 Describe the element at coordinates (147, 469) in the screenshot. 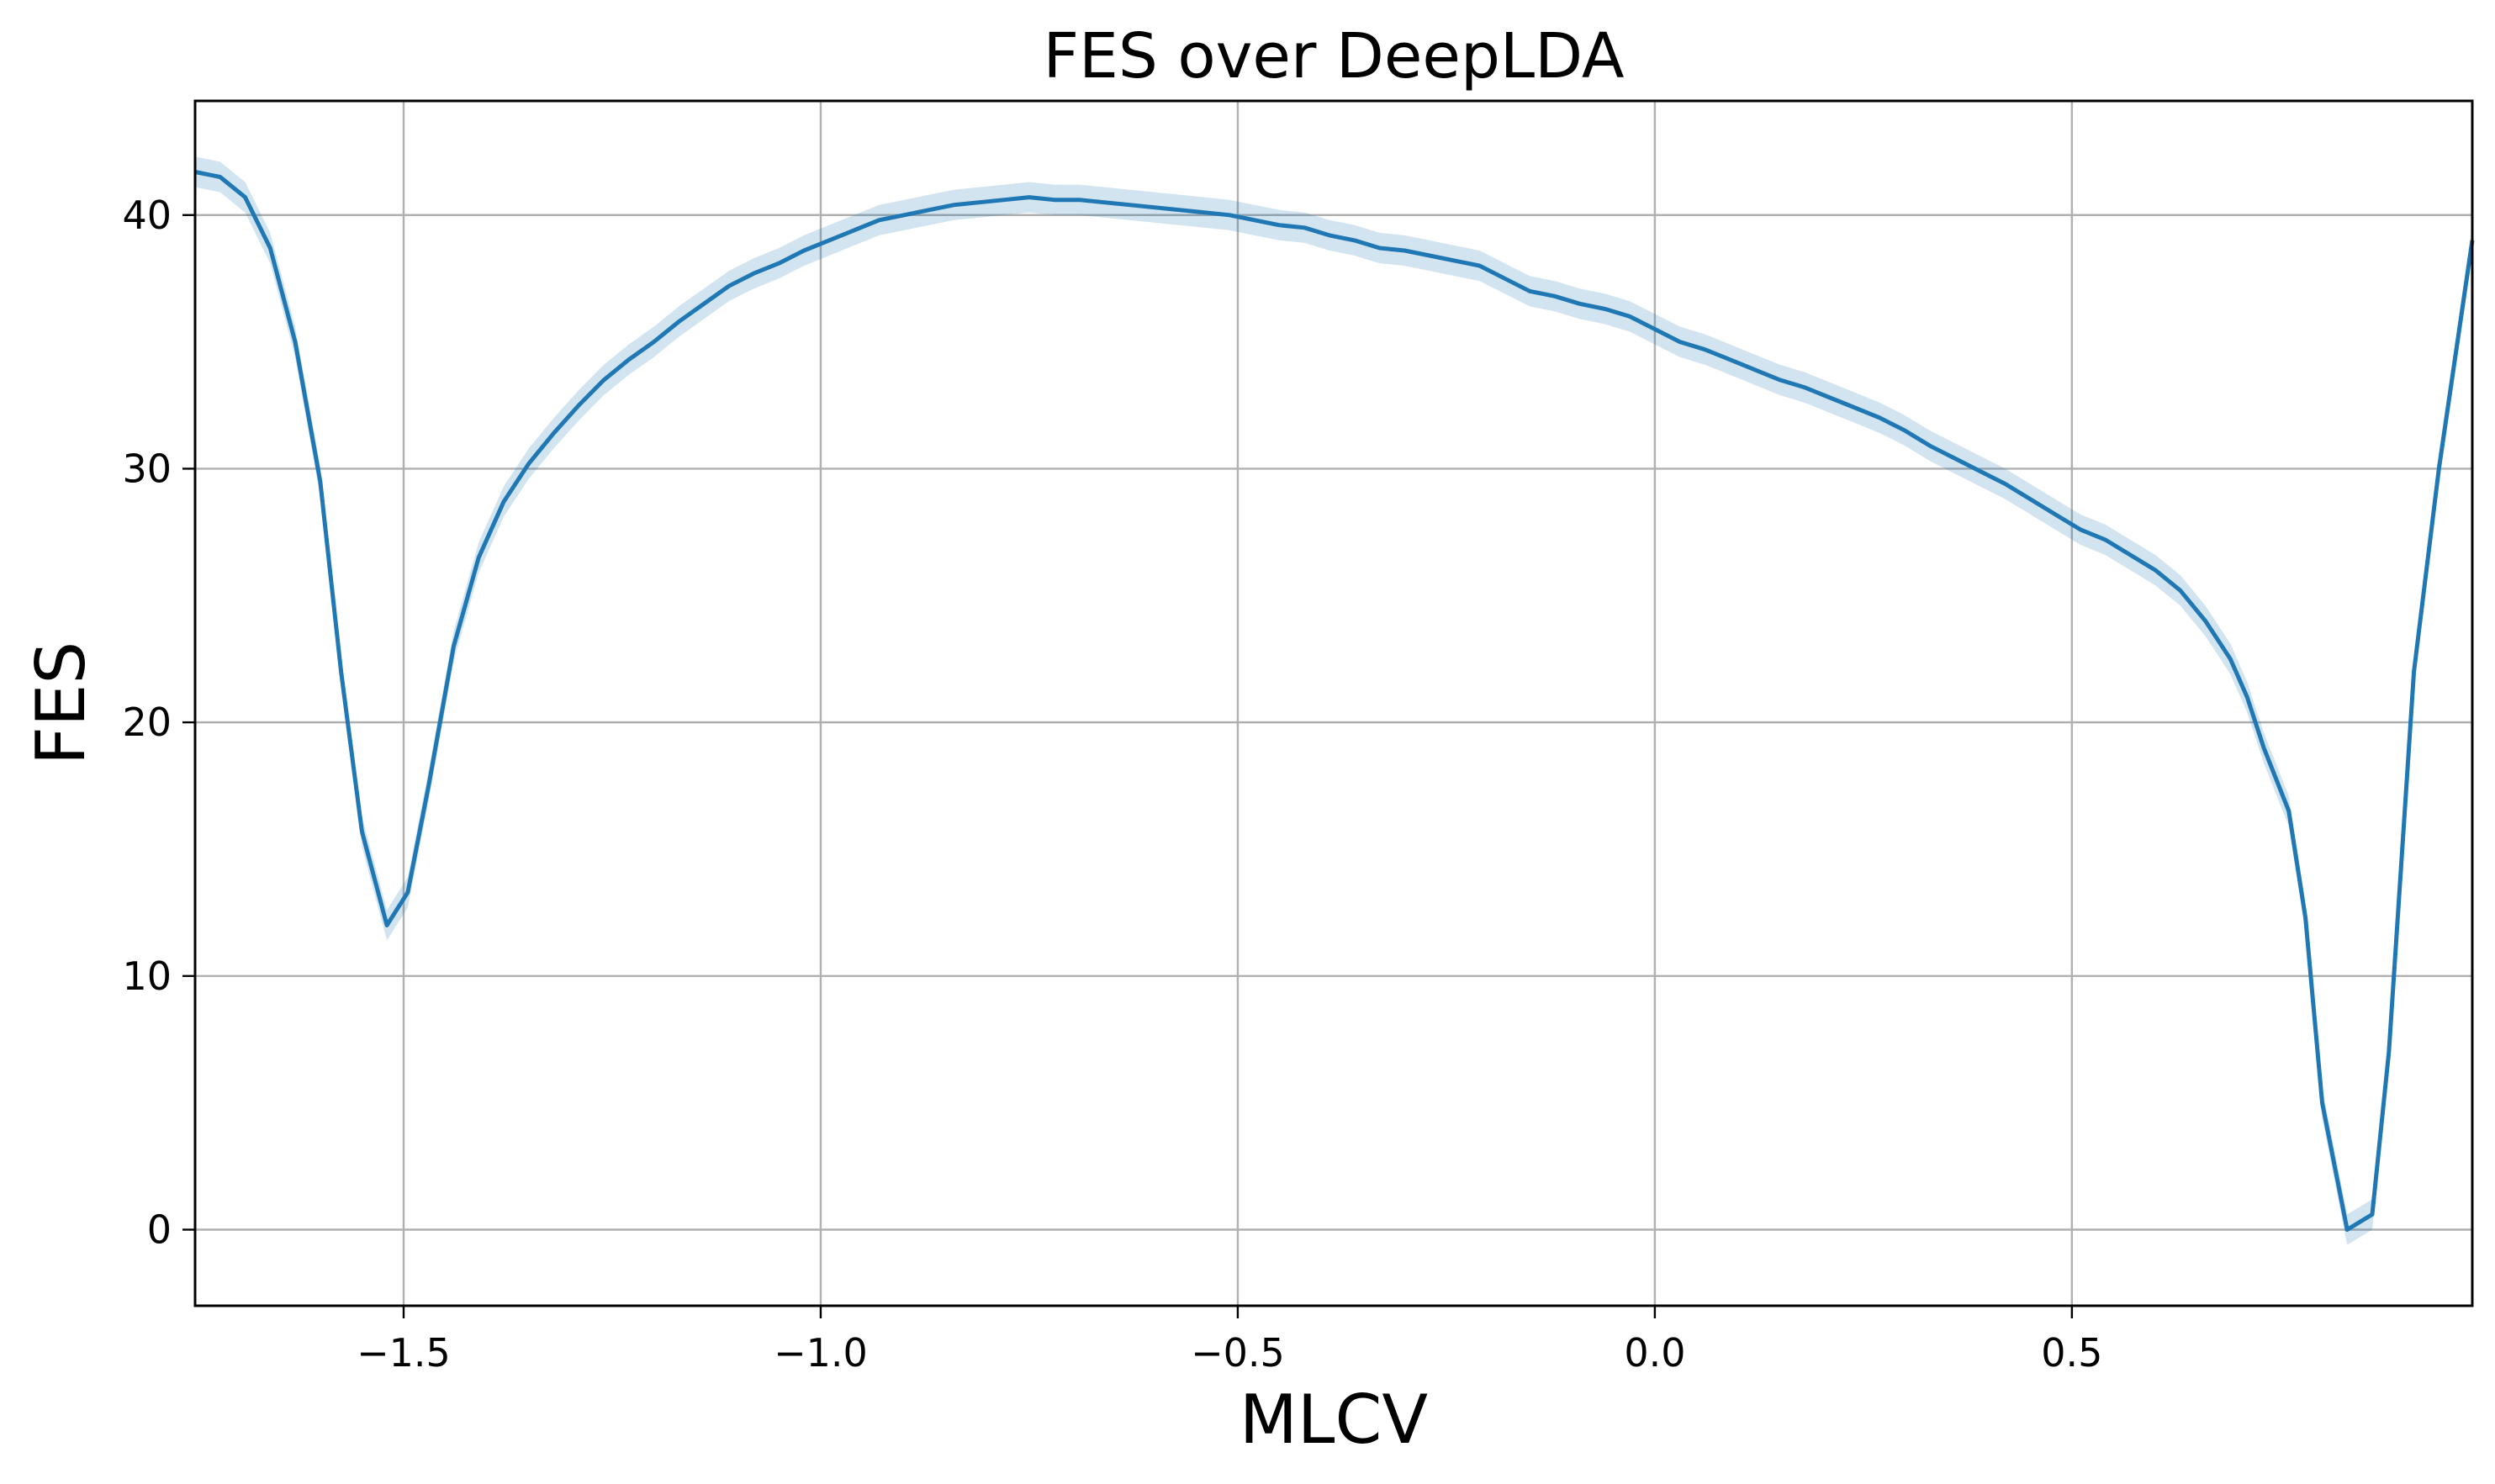

I see `y-tick-label: 30` at that location.